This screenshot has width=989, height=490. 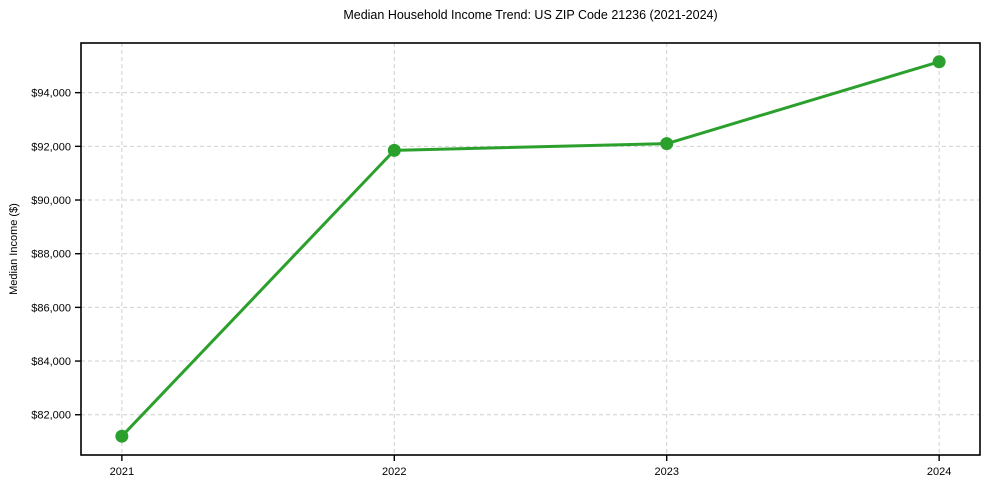 I want to click on x-tick-label: 2021, so click(x=122, y=472).